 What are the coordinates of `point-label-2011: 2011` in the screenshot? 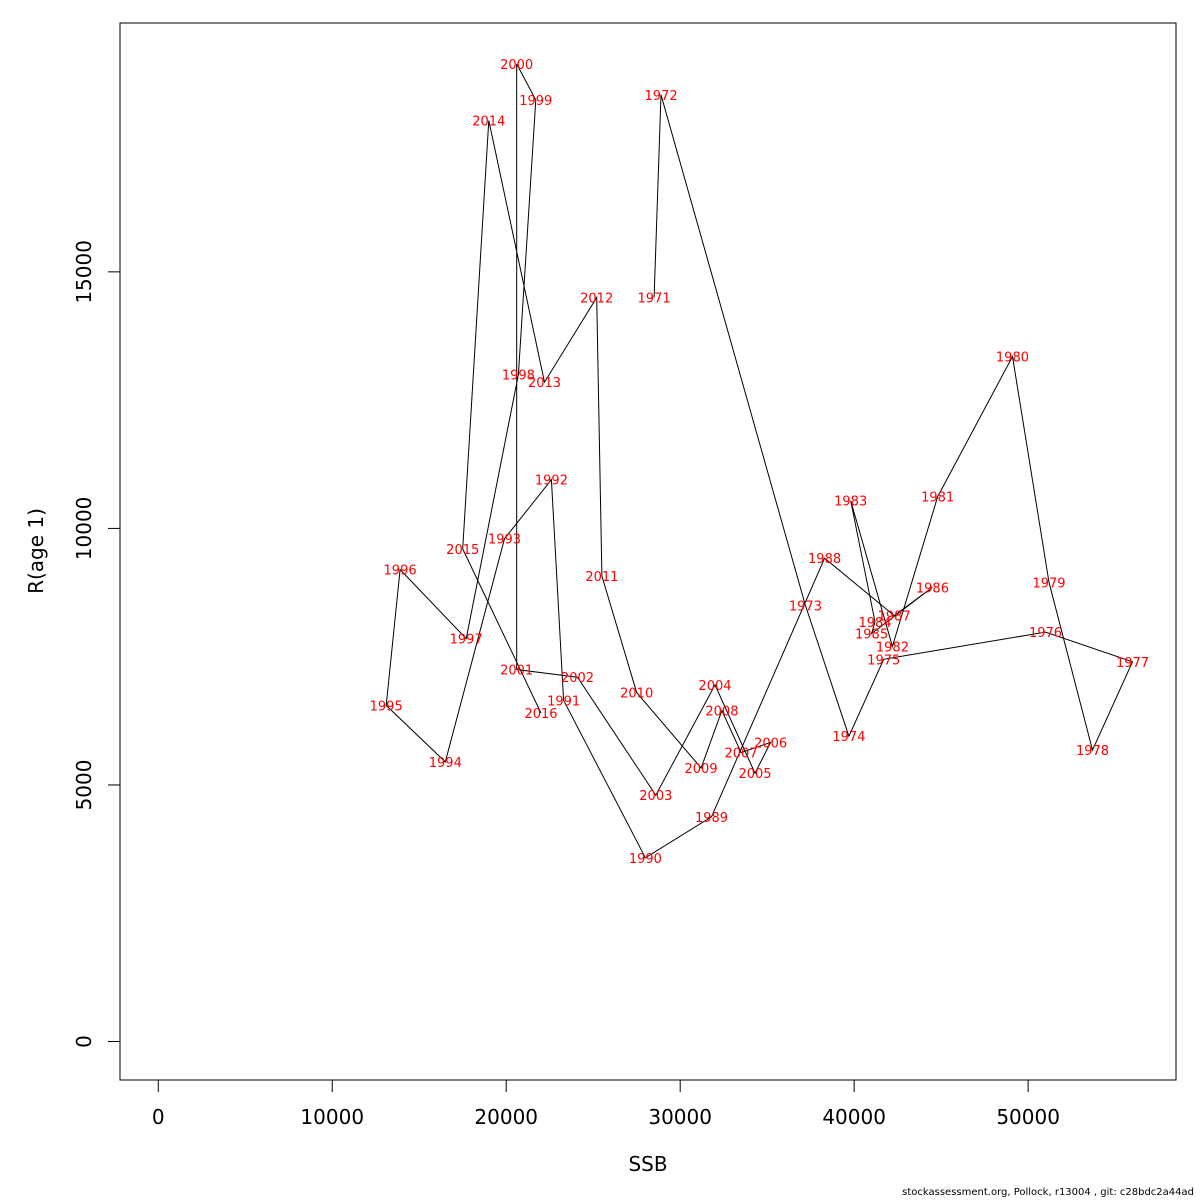 It's located at (601, 577).